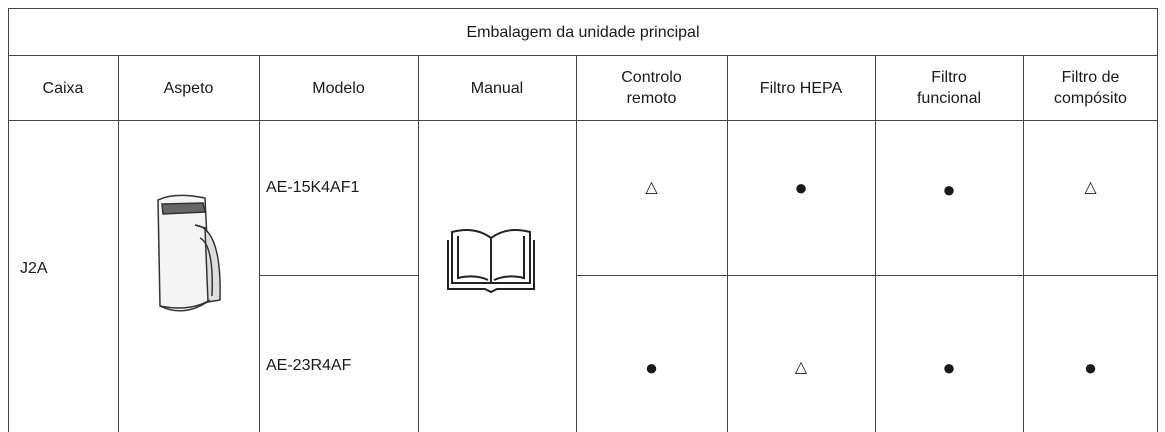 Image resolution: width=1165 pixels, height=432 pixels. Describe the element at coordinates (34, 268) in the screenshot. I see `box-cell: J2A` at that location.